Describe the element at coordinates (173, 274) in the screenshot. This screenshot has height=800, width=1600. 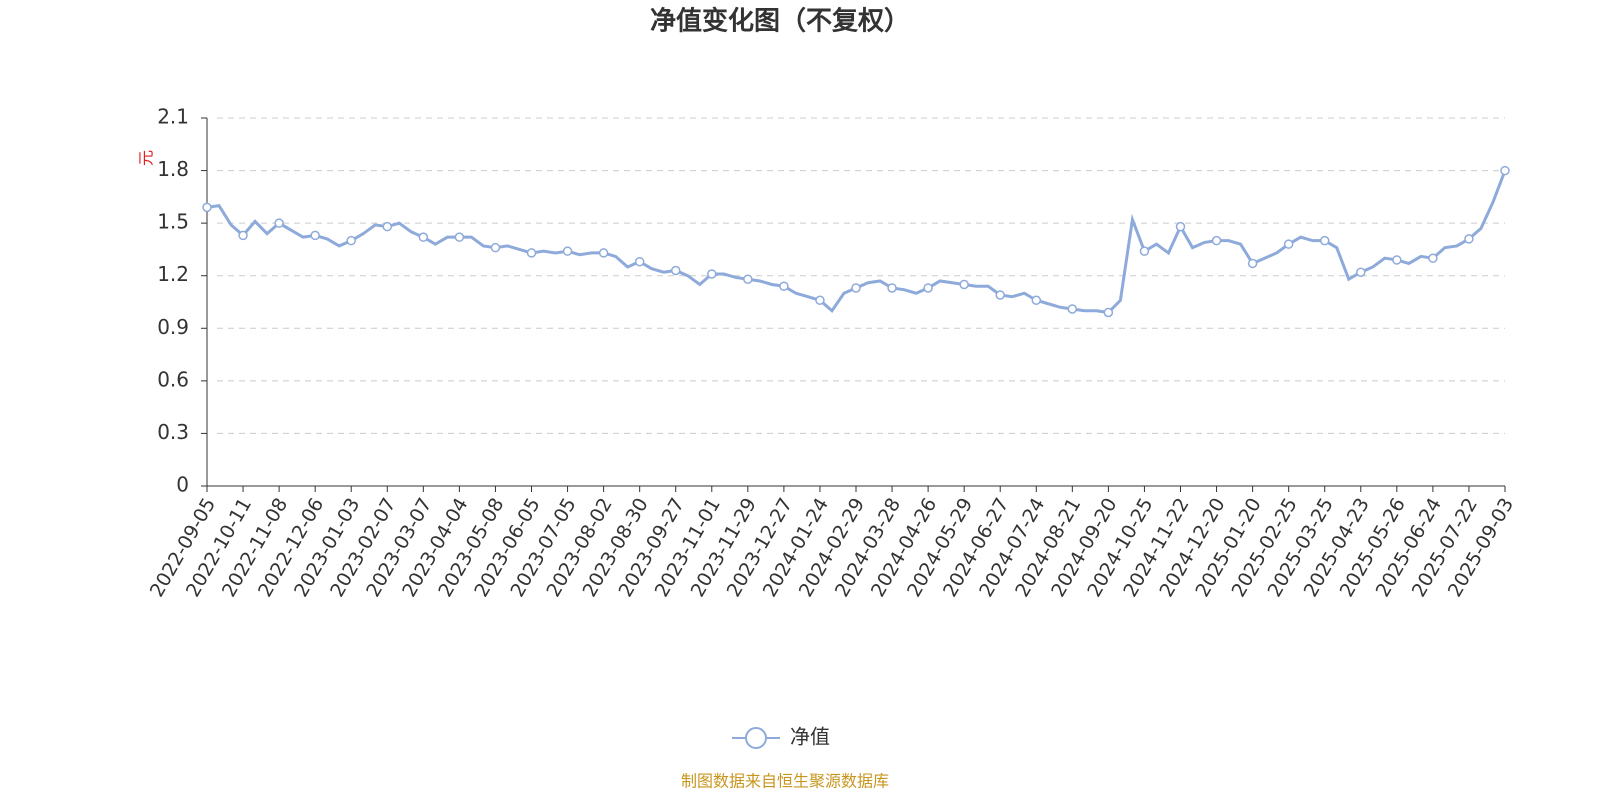
I see `y-tick-label: 1.2` at that location.